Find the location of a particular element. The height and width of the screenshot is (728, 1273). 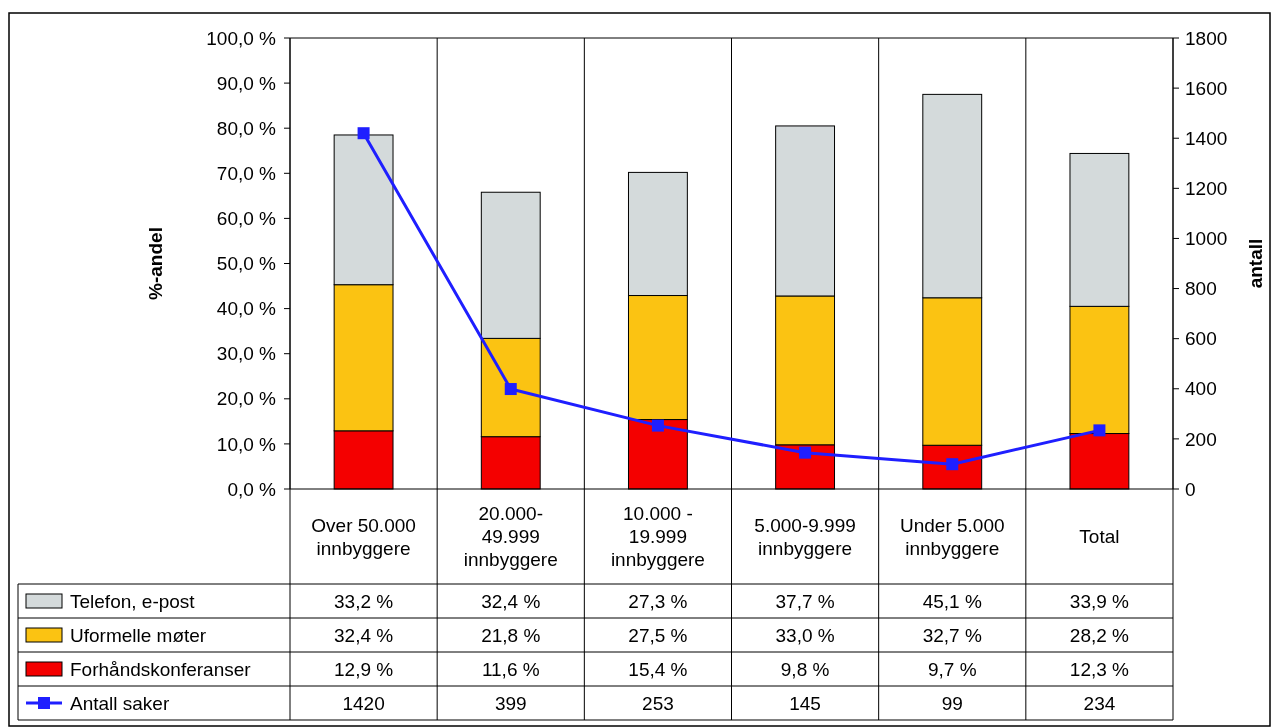

data-label: 145 is located at coordinates (805, 703).